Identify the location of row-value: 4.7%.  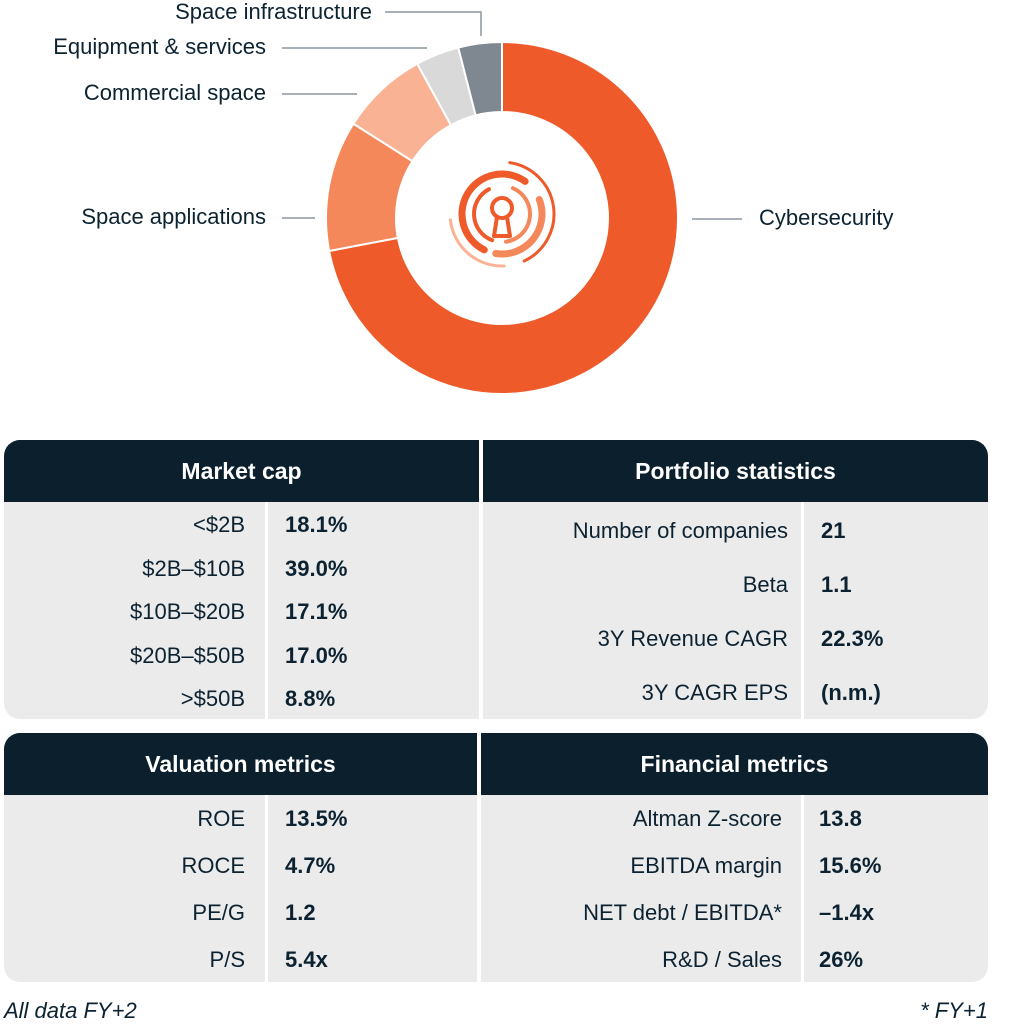
(310, 865).